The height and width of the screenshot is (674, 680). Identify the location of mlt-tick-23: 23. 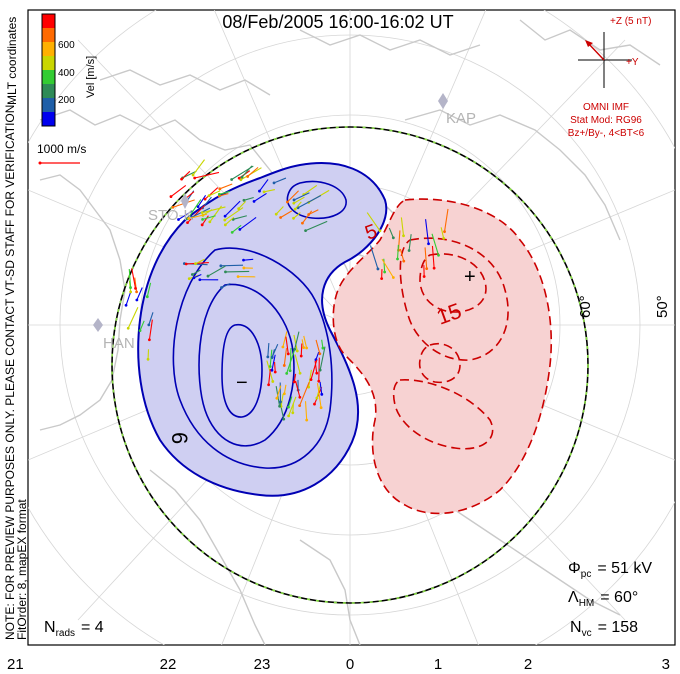
(262, 664).